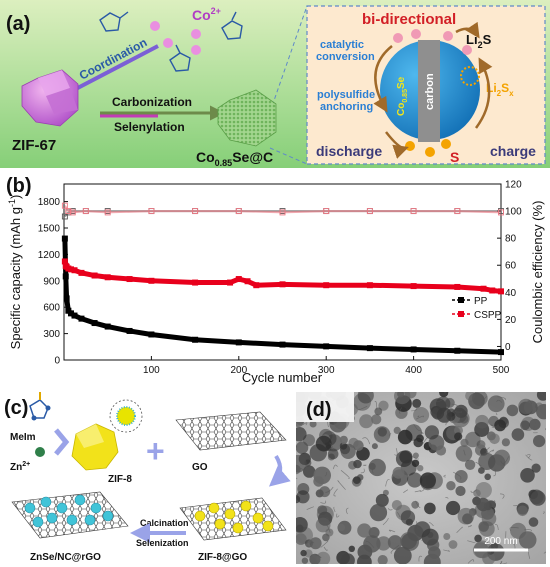 This screenshot has width=550, height=567. What do you see at coordinates (430, 152) in the screenshot?
I see `sulfur-particle` at bounding box center [430, 152].